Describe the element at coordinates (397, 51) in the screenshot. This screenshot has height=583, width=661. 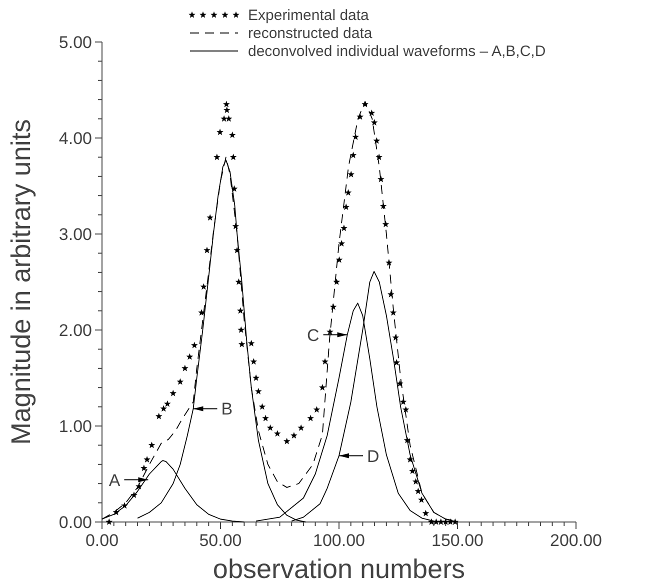
I see `legend-label: deconvolved individual waveforms – A,B,C,D` at that location.